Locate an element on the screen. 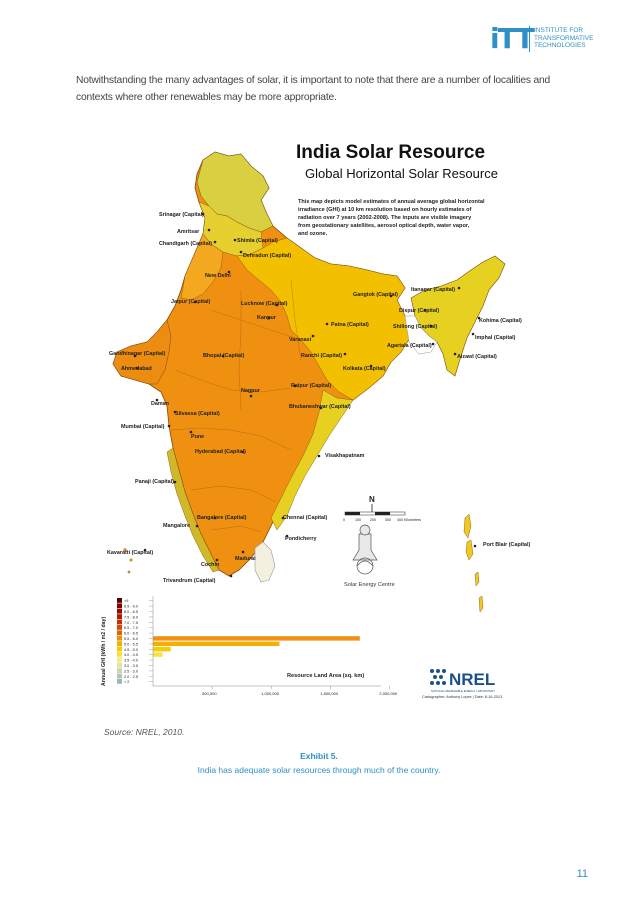 Image resolution: width=638 pixels, height=903 pixels. east-coast-region is located at coordinates (312, 460).